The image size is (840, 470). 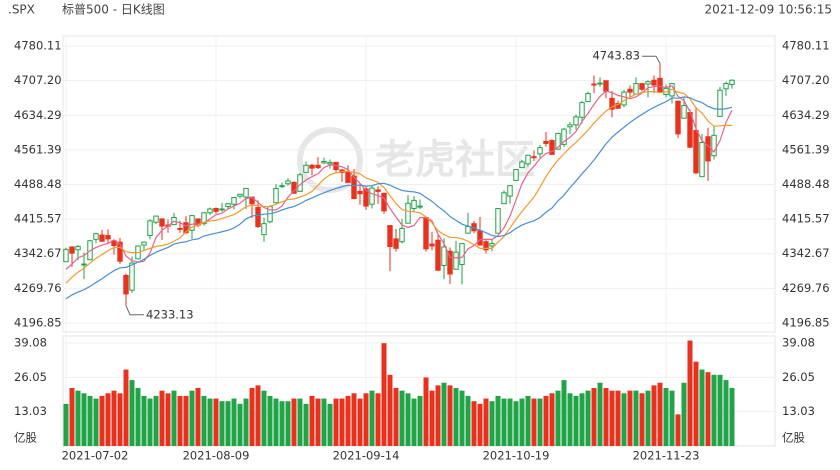 What do you see at coordinates (30, 377) in the screenshot?
I see `y-tick-label: 26.05` at bounding box center [30, 377].